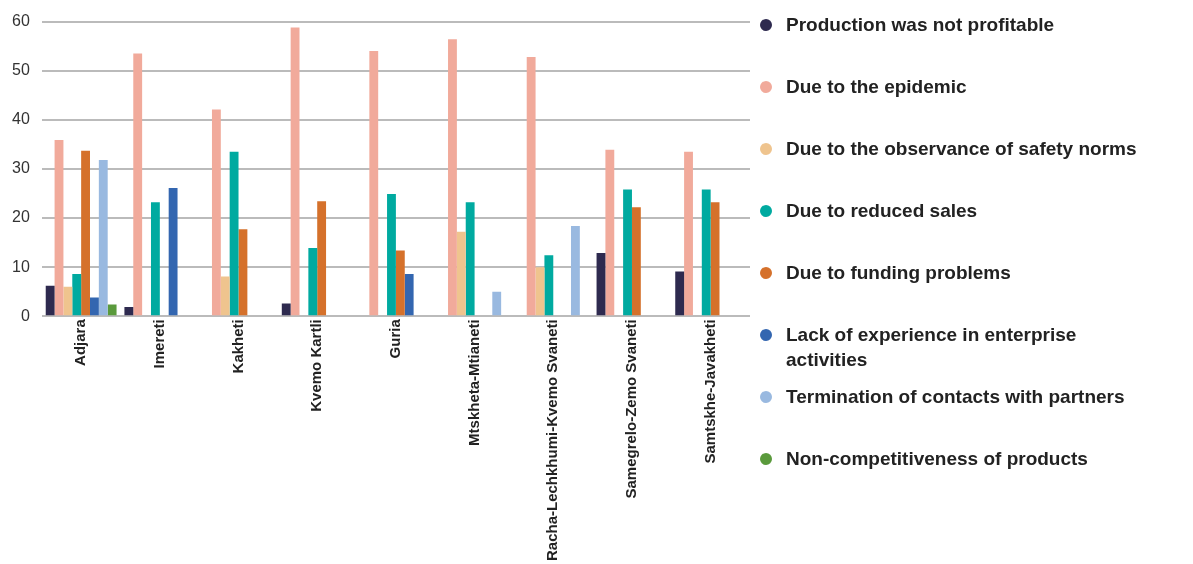 The width and height of the screenshot is (1193, 564). I want to click on y-tick-label: 30, so click(21, 168).